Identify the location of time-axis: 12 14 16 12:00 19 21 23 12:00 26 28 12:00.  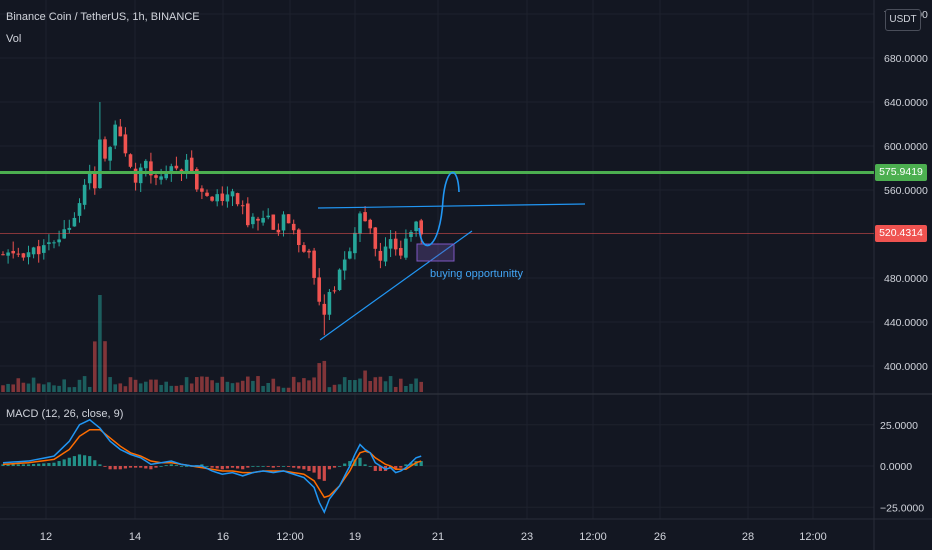
(433, 537).